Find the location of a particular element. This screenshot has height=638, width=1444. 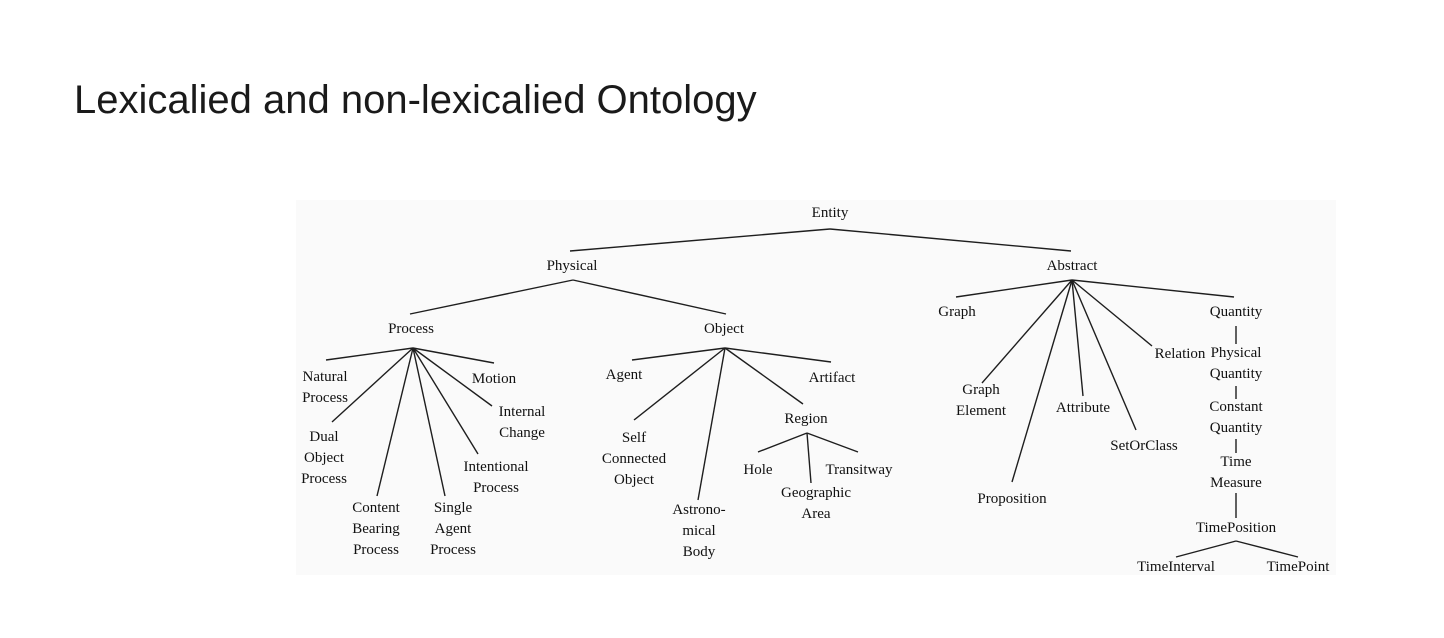

node-physical: Physical is located at coordinates (572, 266).